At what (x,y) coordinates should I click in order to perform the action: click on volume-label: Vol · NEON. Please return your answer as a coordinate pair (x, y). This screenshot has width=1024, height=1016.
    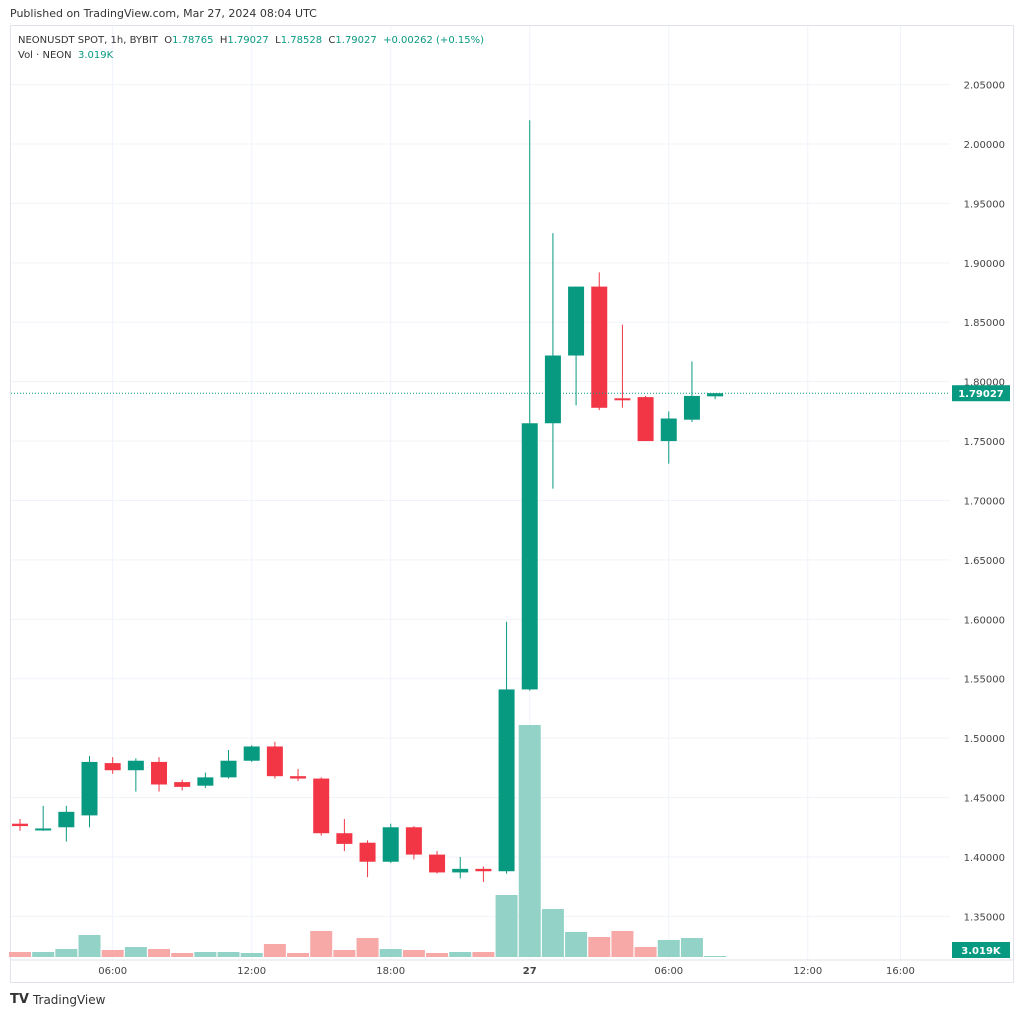
    Looking at the image, I should click on (45, 55).